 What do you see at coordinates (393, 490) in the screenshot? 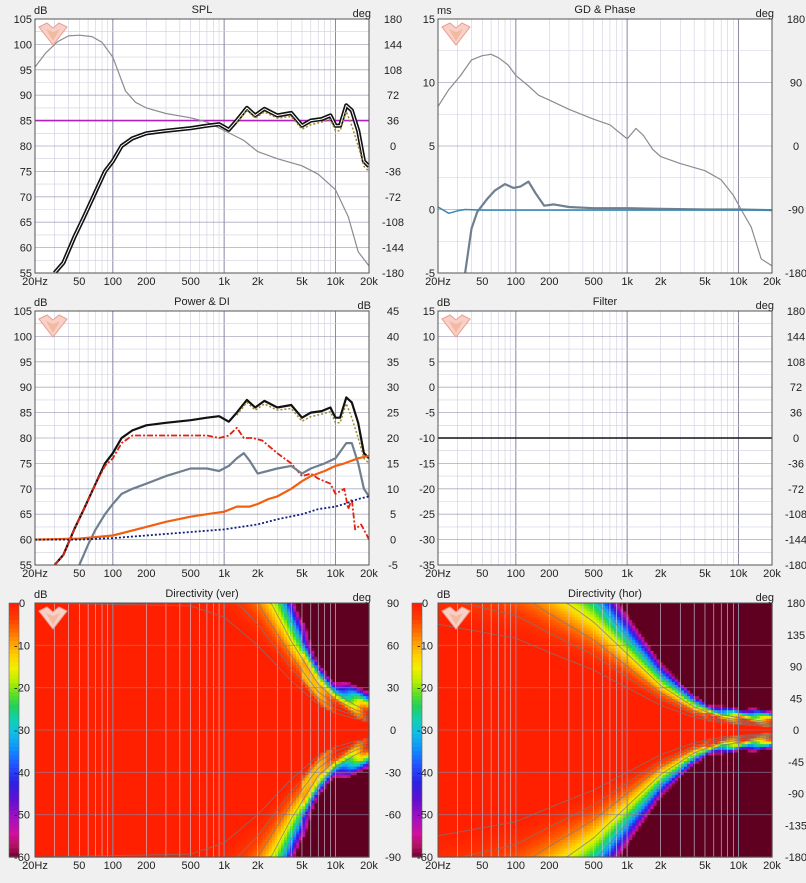
I see `right-tick-label: 10` at bounding box center [393, 490].